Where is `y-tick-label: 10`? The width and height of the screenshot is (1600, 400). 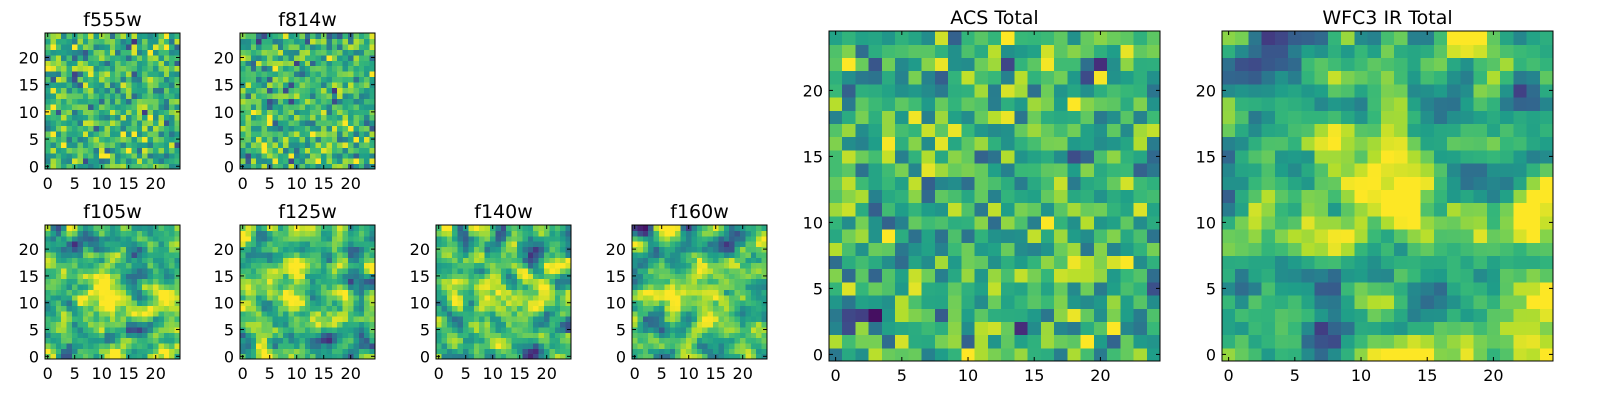
y-tick-label: 10 is located at coordinates (420, 303).